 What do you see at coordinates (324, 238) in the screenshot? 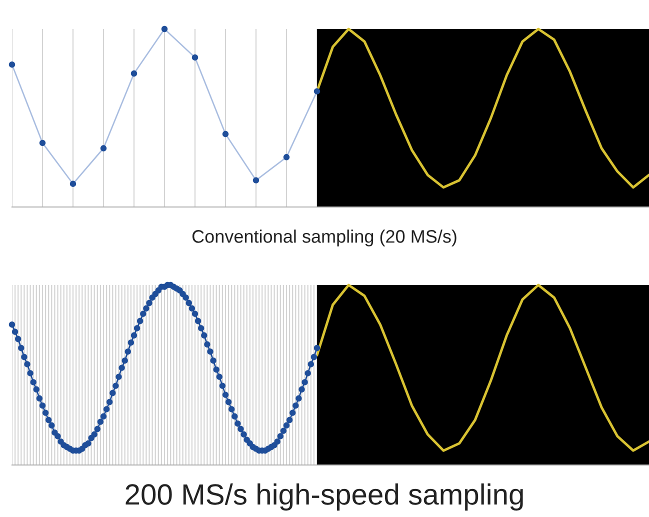
I see `x-axis-title: Conventional sampling (20 MS/s)` at bounding box center [324, 238].